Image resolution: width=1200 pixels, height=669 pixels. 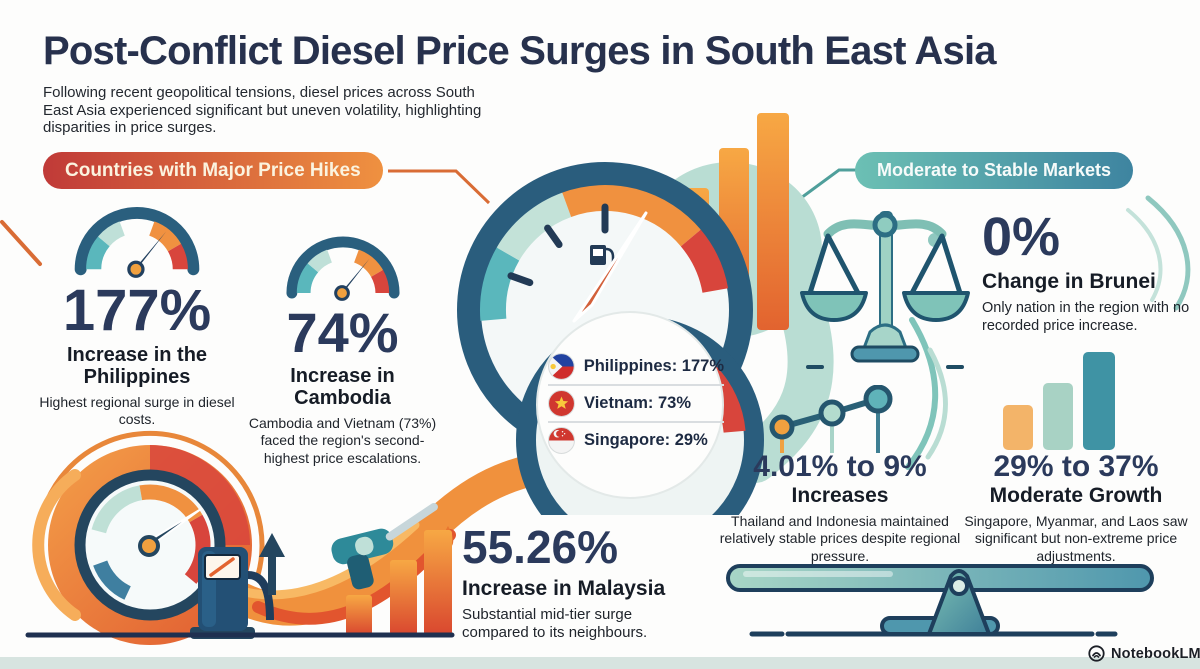 I want to click on bottom-strip, so click(x=600, y=663).